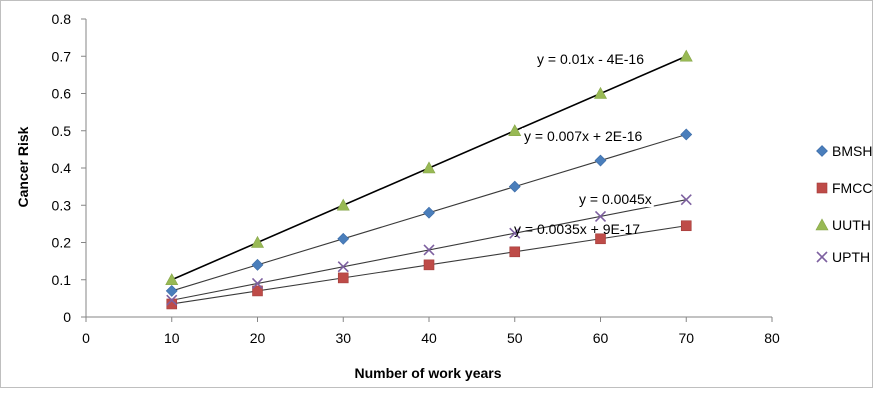  What do you see at coordinates (62, 168) in the screenshot?
I see `y-tick-label: 0.4` at bounding box center [62, 168].